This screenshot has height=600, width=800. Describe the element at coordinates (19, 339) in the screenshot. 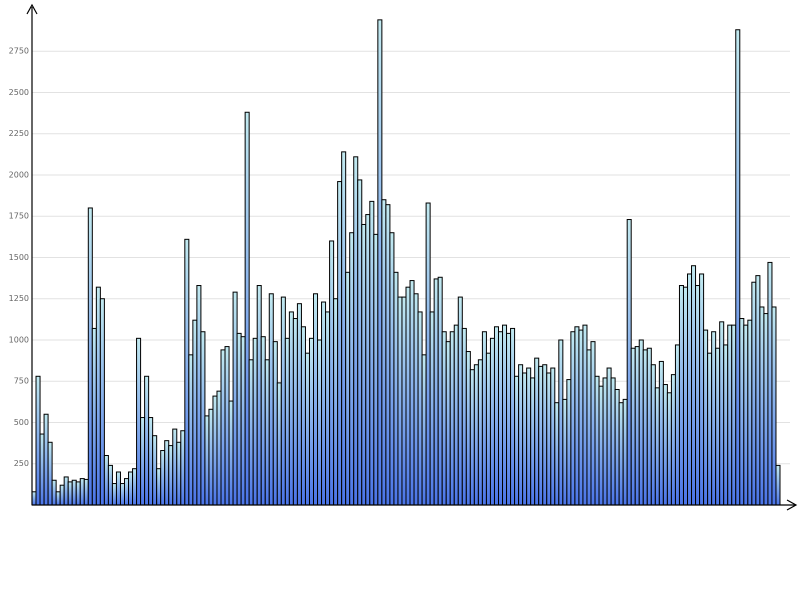

I see `y-tick-label: 1000` at that location.